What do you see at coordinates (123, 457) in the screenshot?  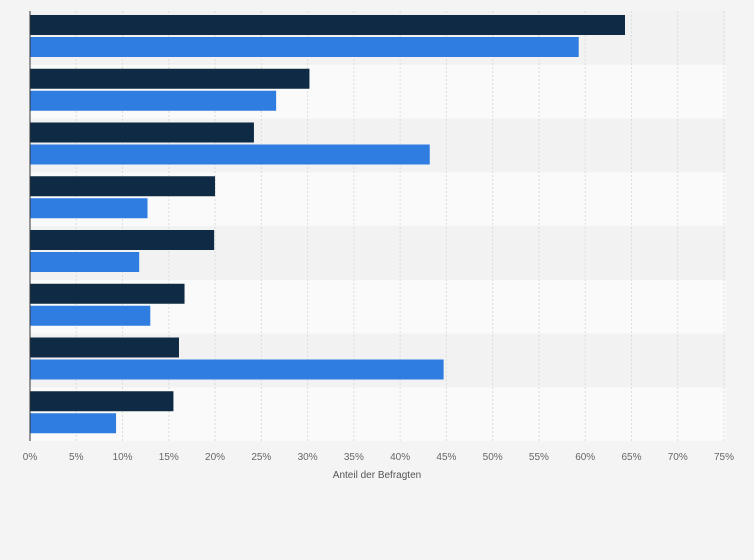 I see `x-tick-label: 10%` at bounding box center [123, 457].